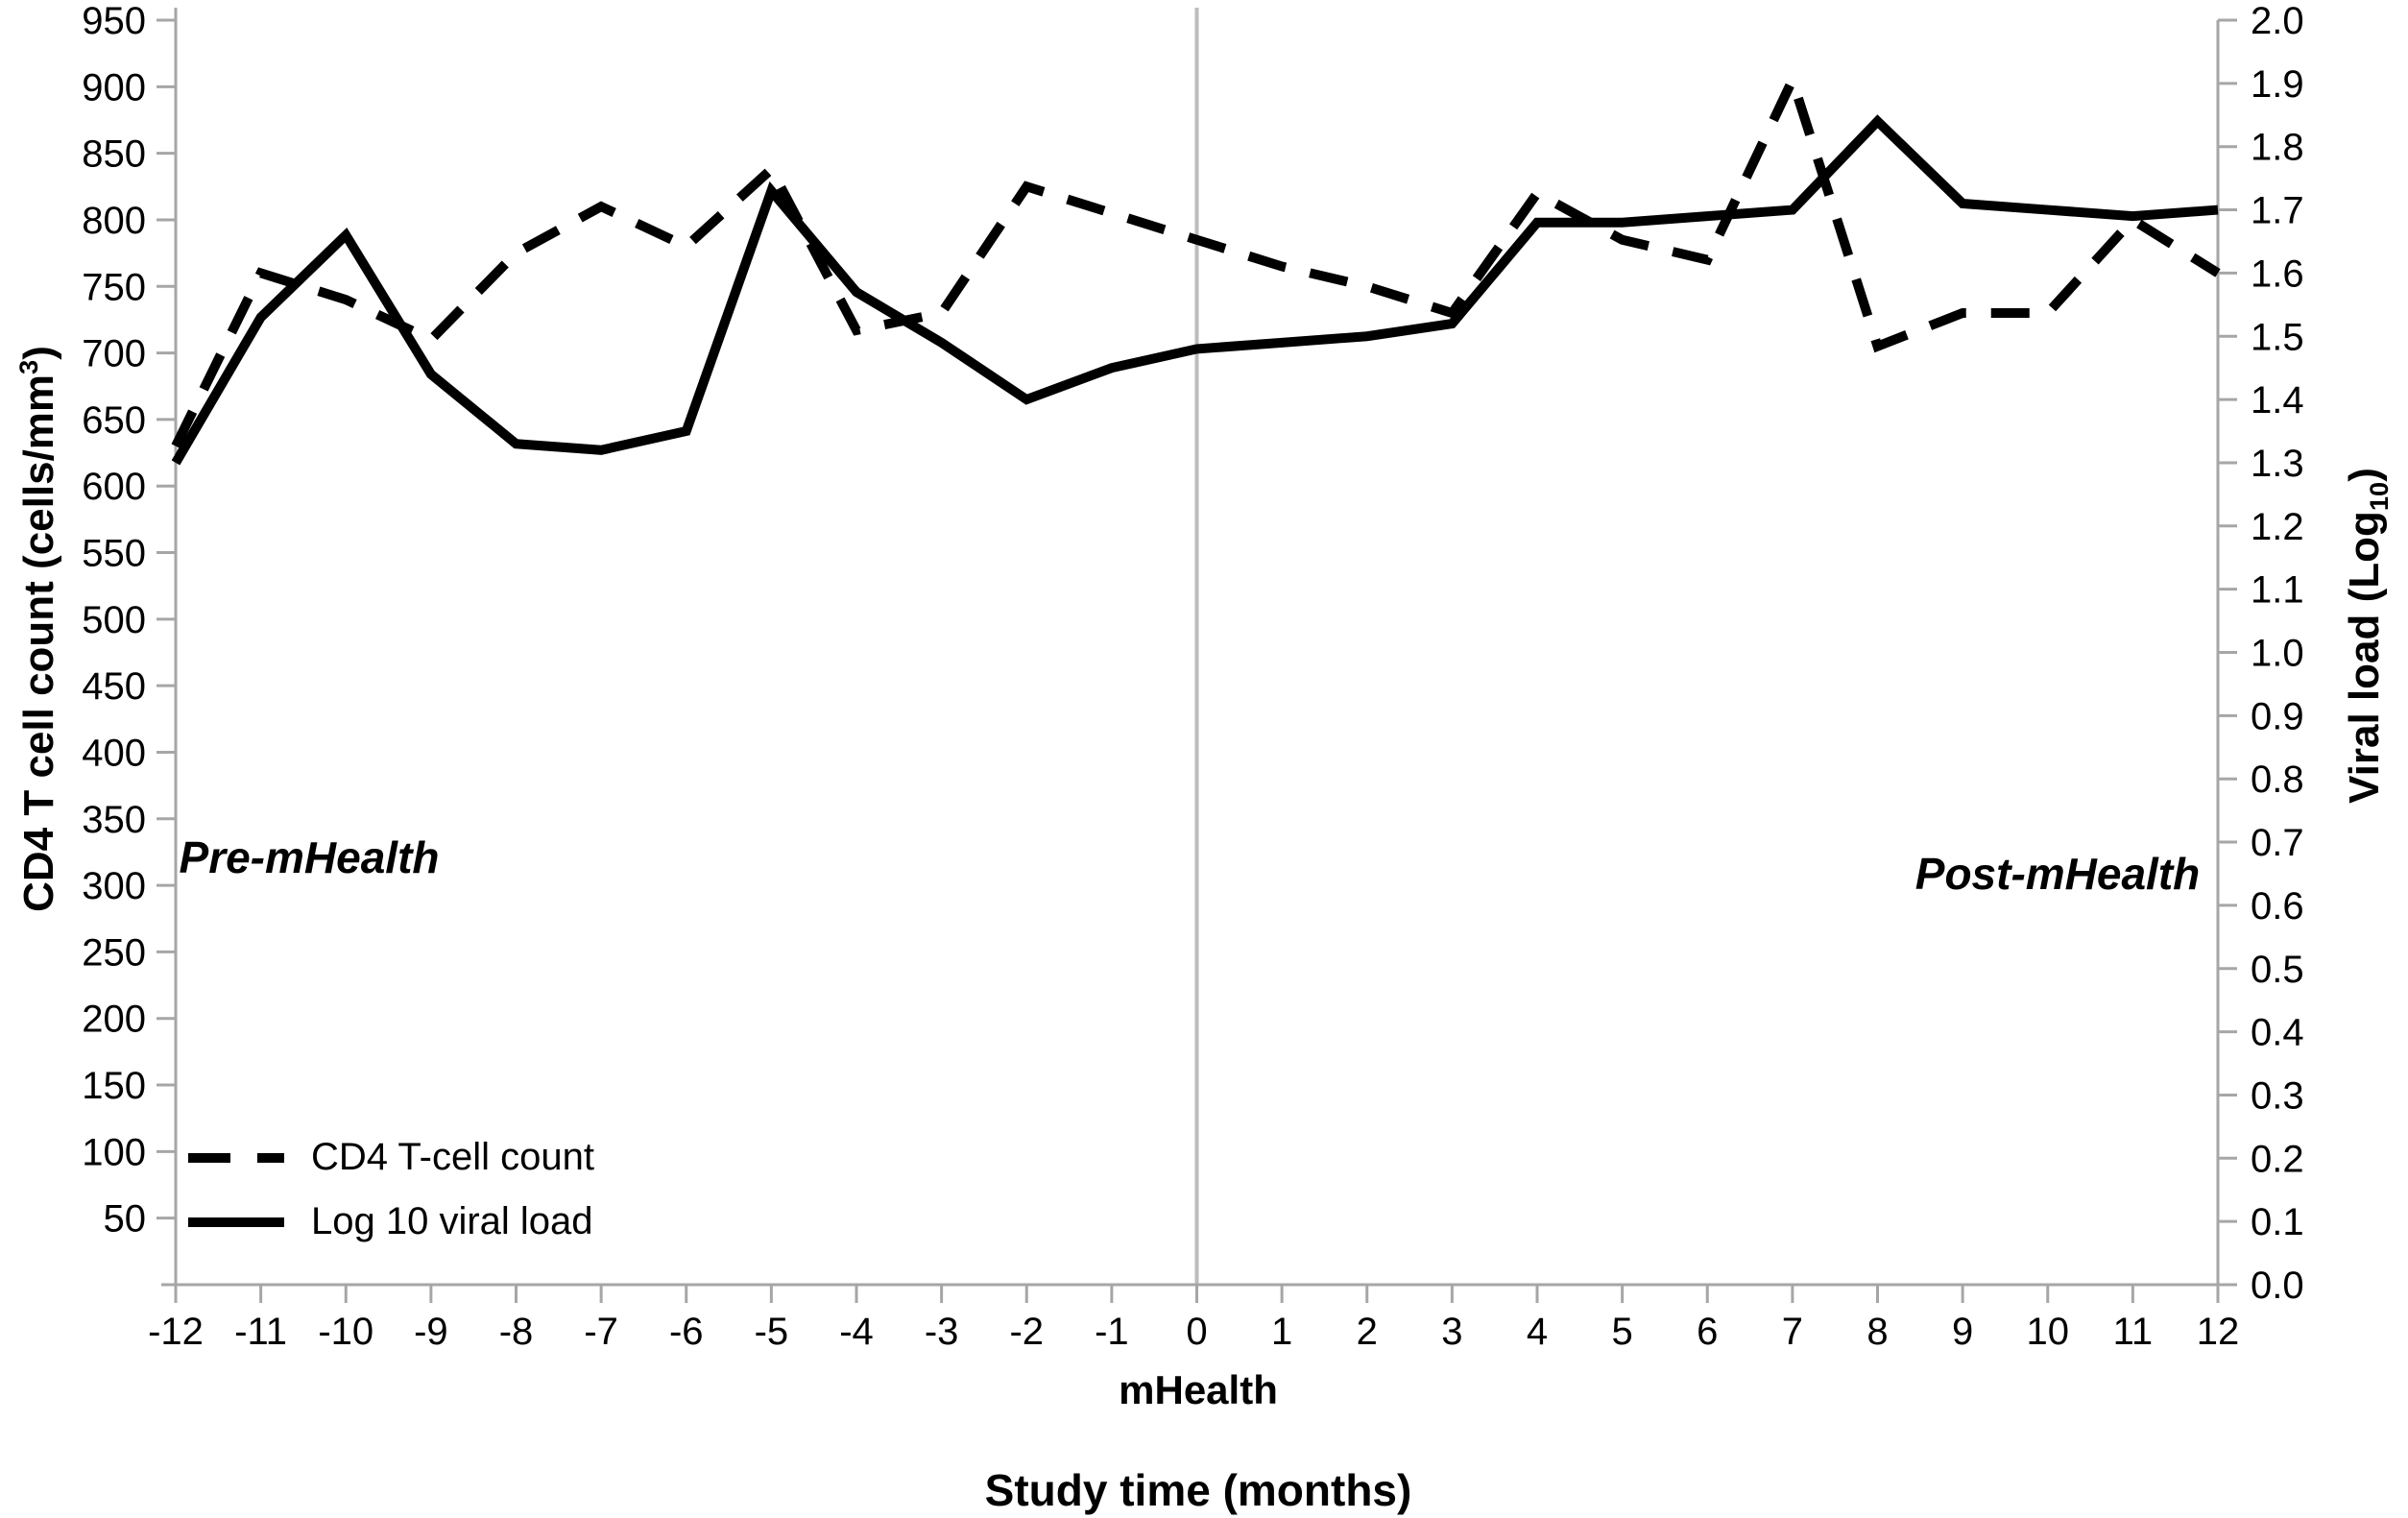  I want to click on post-mhealth-annotation: Post-mHealth, so click(2057, 874).